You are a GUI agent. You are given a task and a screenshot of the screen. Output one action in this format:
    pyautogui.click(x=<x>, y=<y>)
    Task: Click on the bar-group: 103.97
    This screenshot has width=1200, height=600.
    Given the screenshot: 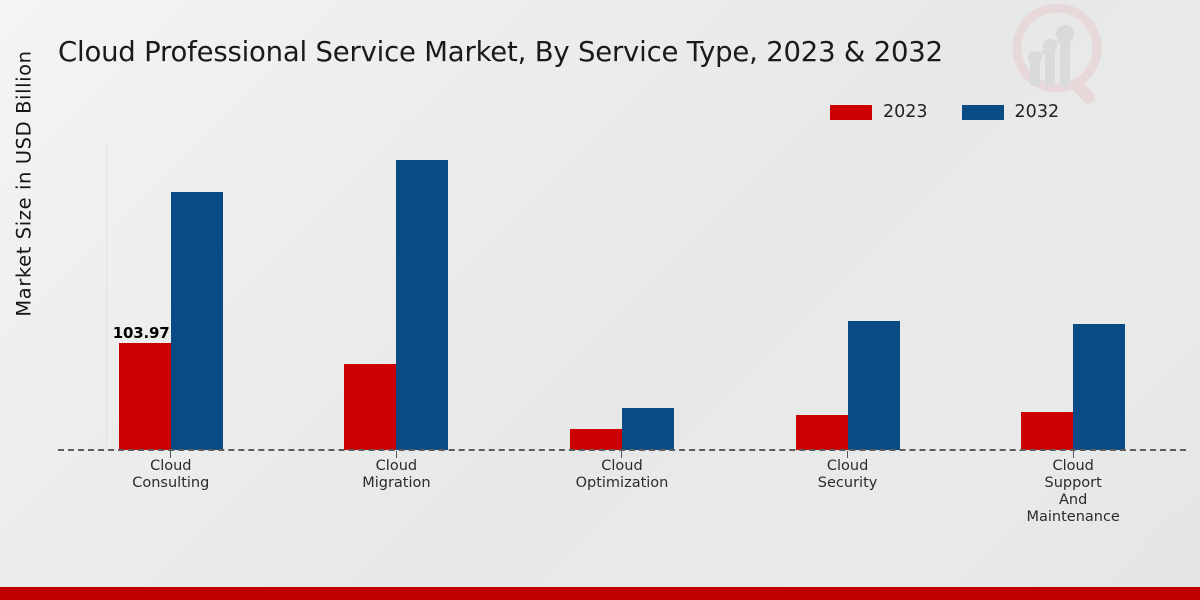 What is the action you would take?
    pyautogui.click(x=171, y=295)
    